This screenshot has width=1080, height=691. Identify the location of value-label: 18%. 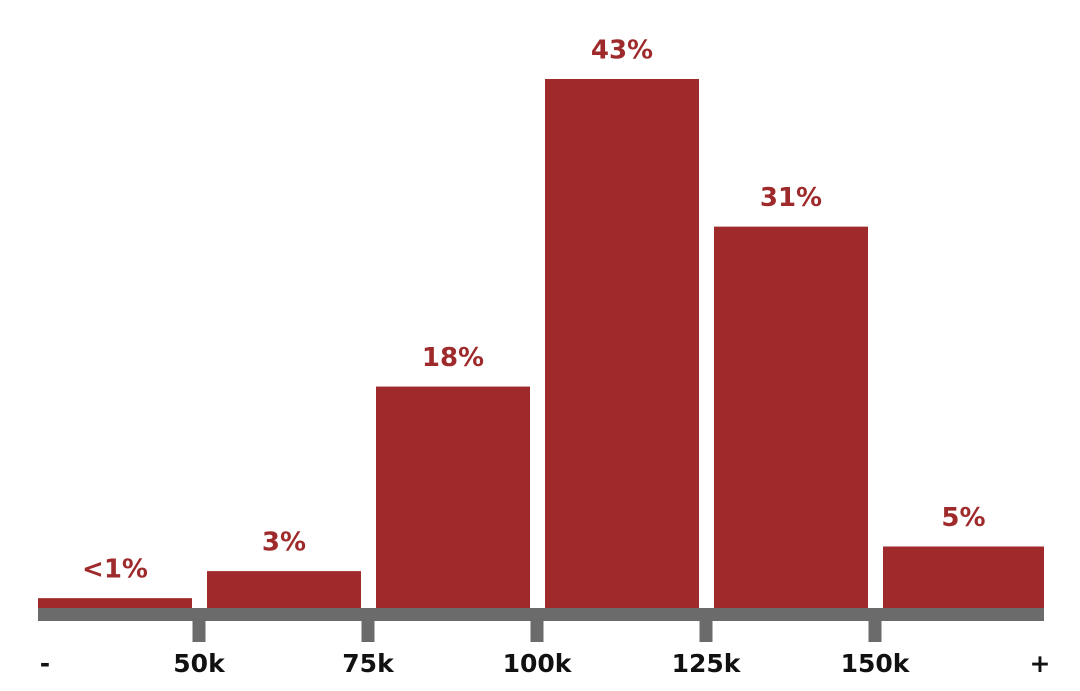
(453, 358).